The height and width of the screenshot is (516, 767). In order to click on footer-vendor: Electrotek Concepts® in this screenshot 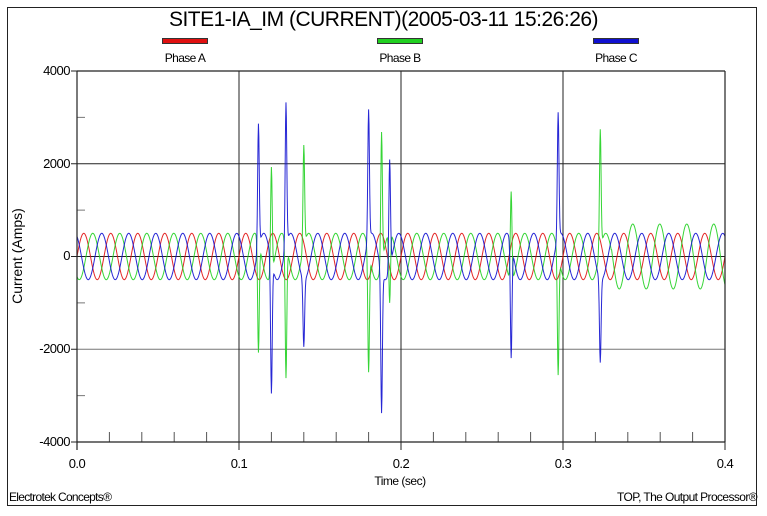, I will do `click(60, 497)`.